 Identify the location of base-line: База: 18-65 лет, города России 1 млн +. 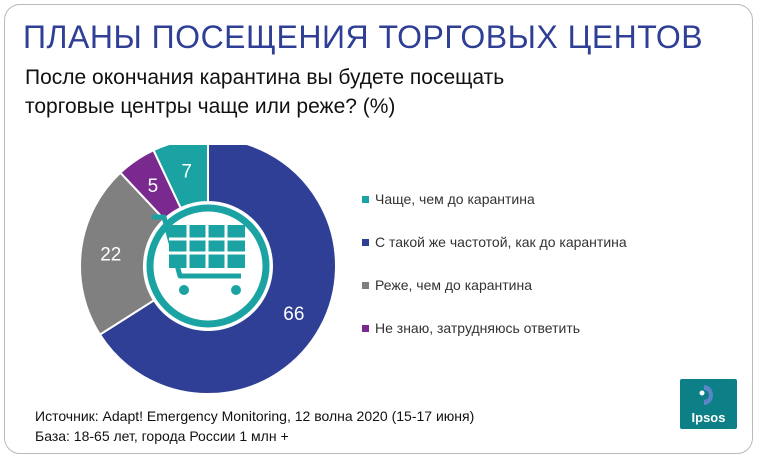
(162, 436).